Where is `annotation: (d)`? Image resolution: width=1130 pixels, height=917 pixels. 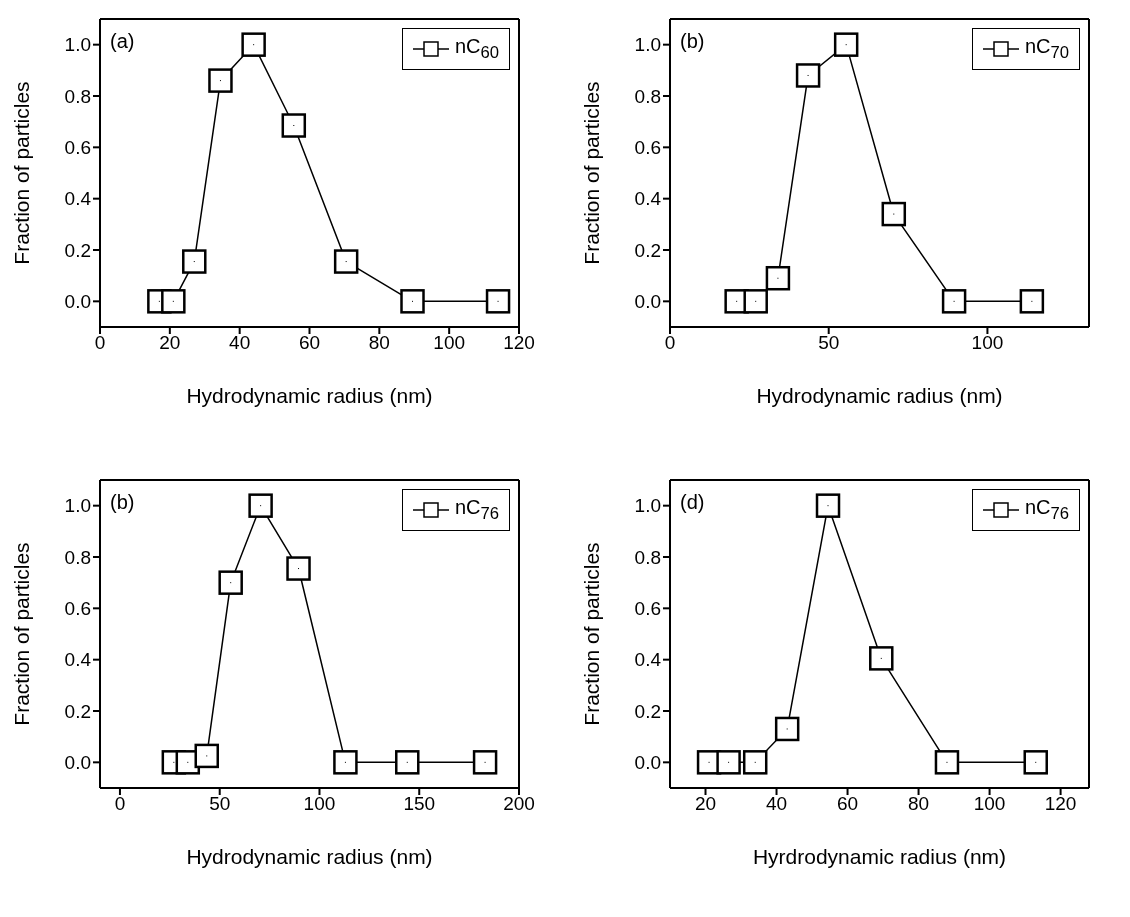
annotation: (d) is located at coordinates (692, 502).